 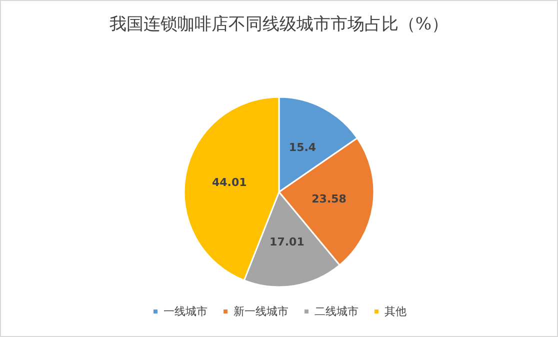 I want to click on legend-label: 其他, so click(x=395, y=311).